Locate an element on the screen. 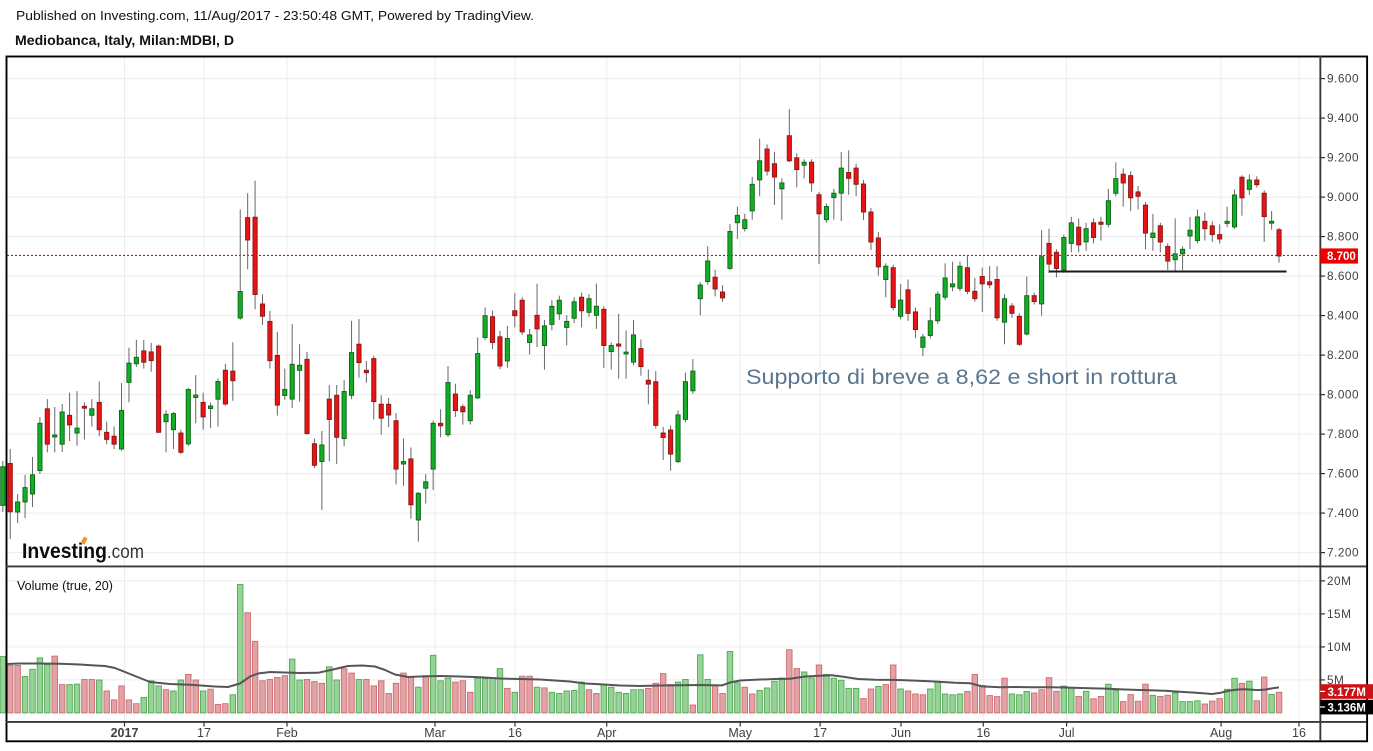 This screenshot has height=751, width=1373. svg-text: 7.400 is located at coordinates (1343, 513).